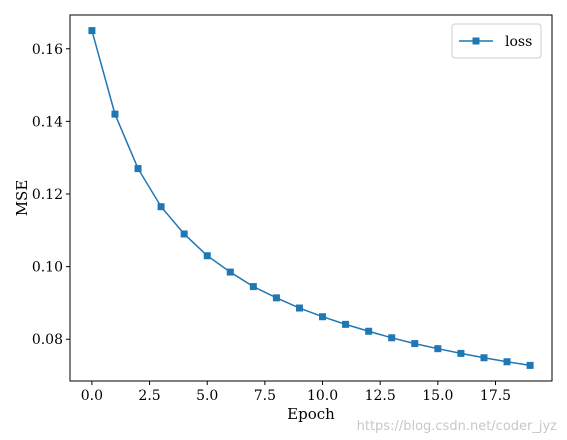 The width and height of the screenshot is (567, 440). I want to click on x-axis-label: Epoch, so click(311, 414).